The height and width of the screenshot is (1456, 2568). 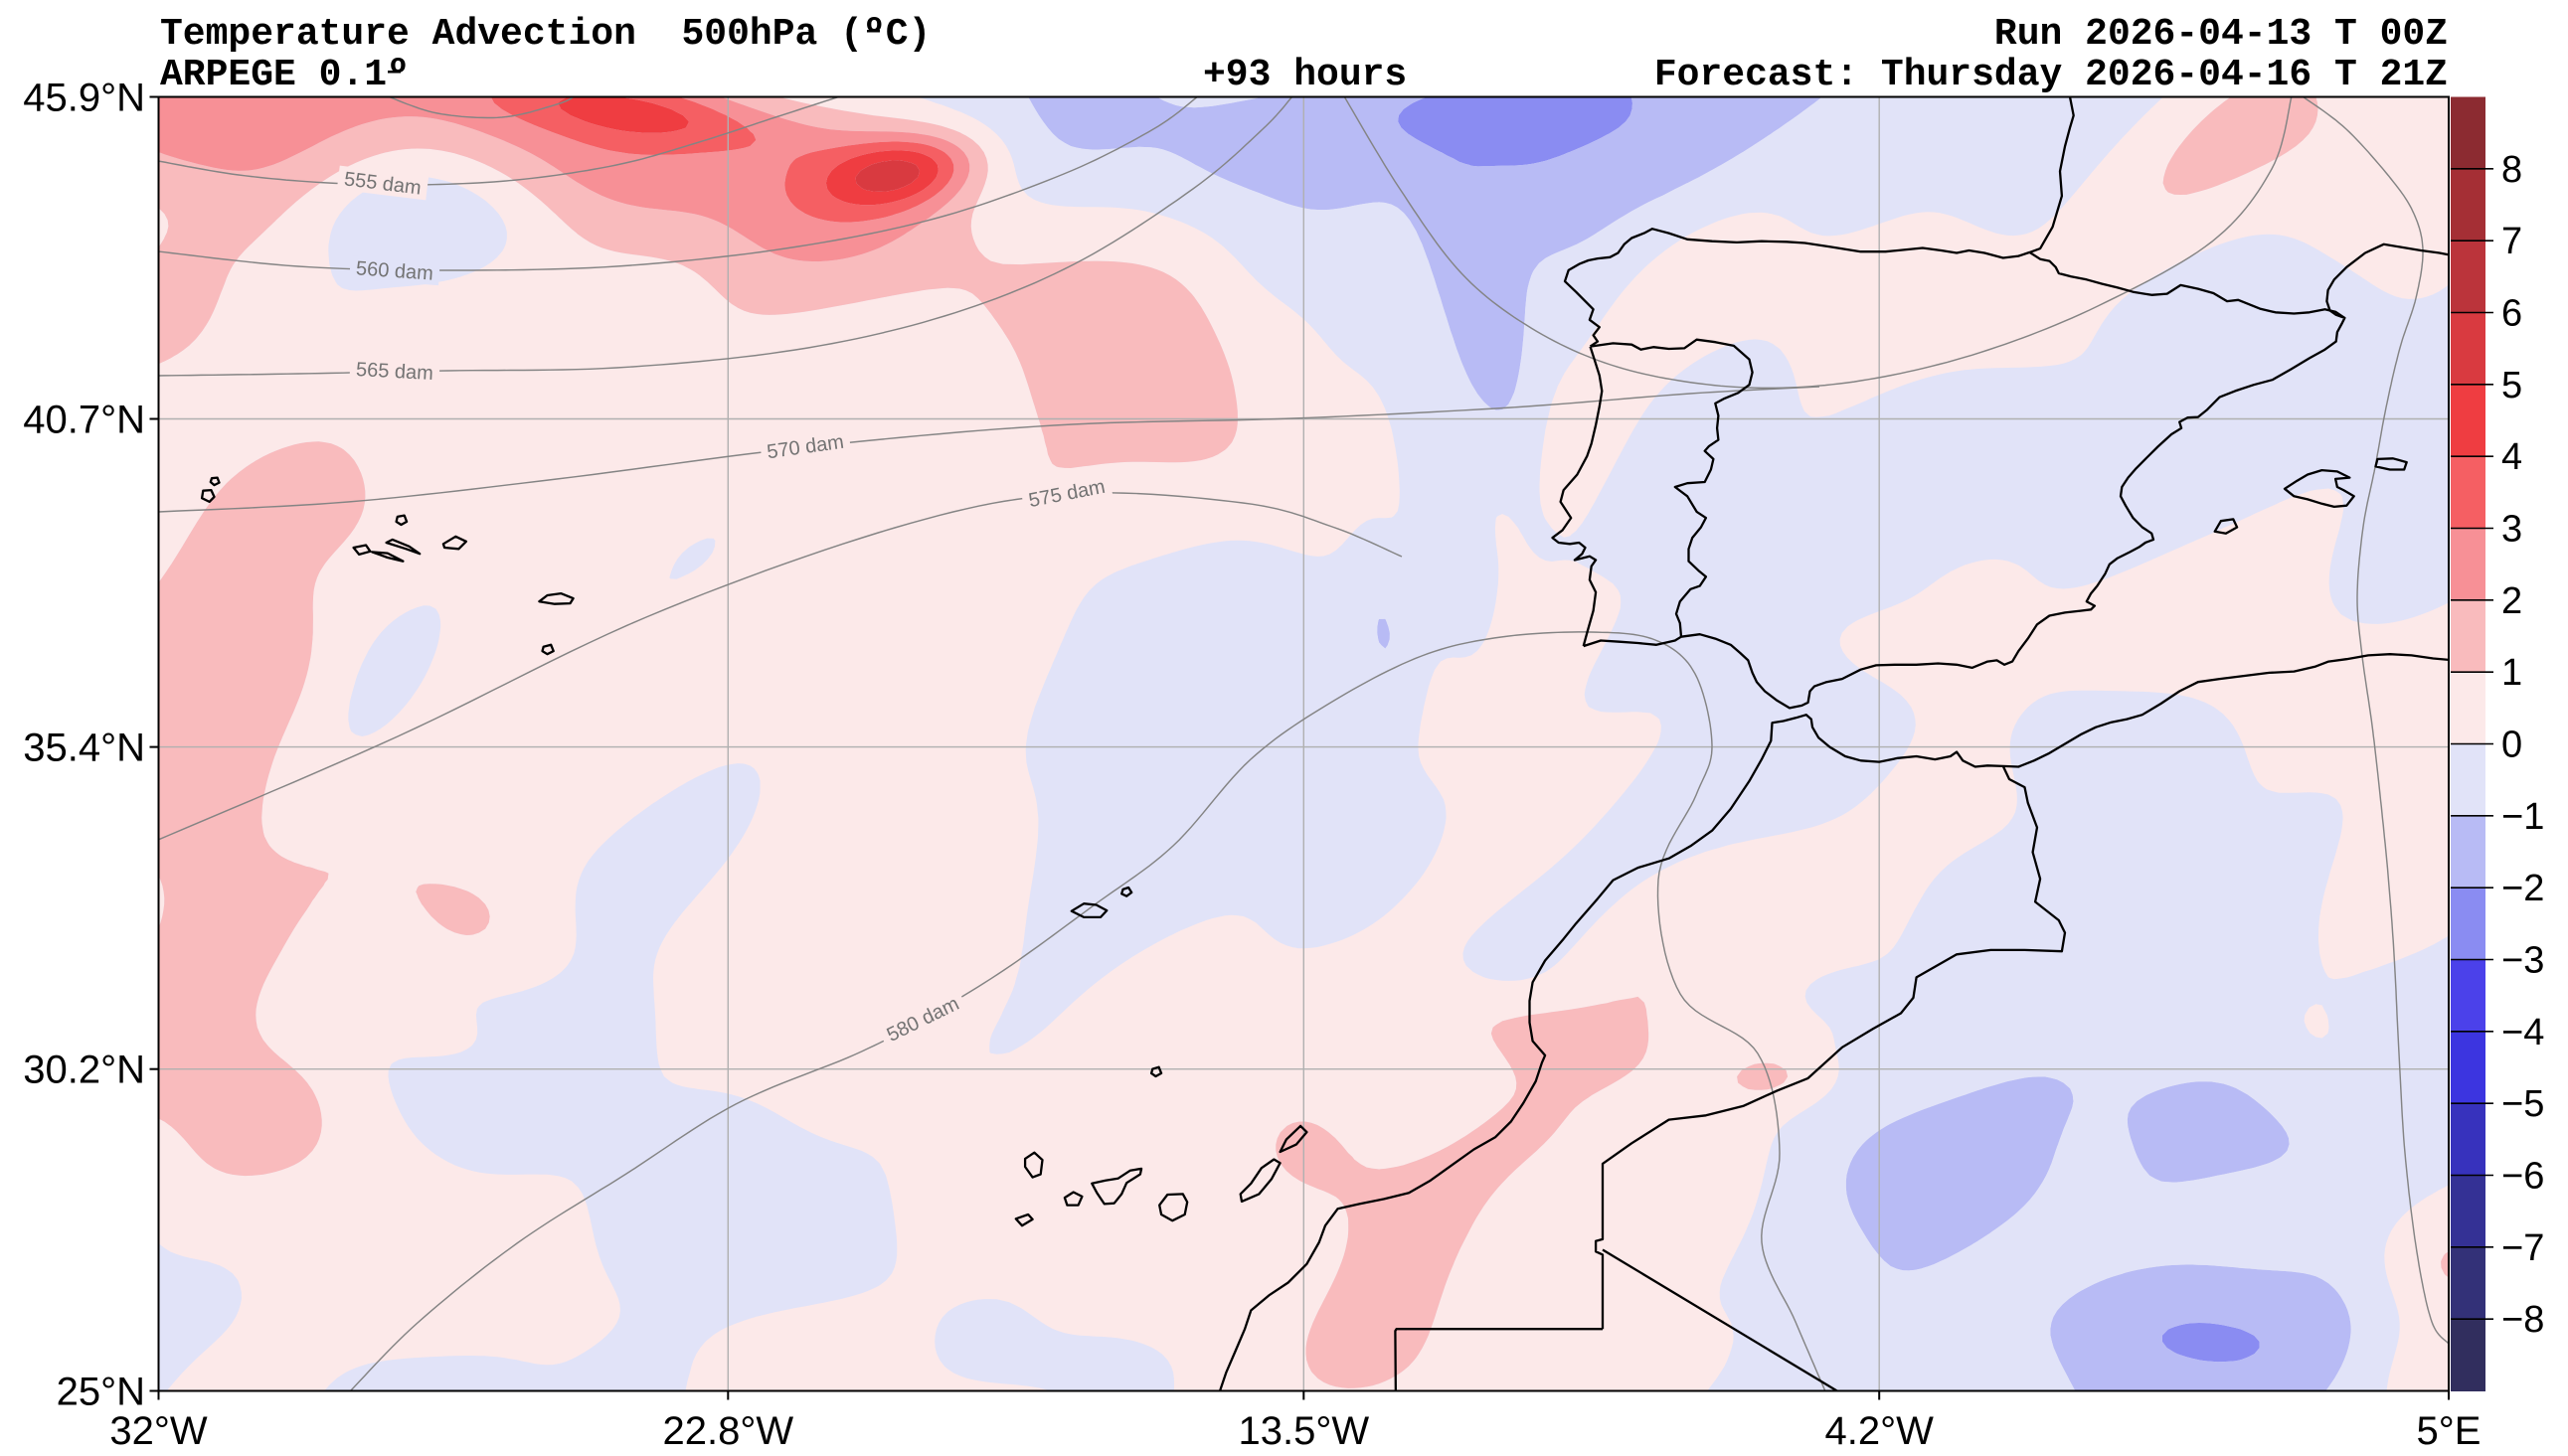 What do you see at coordinates (84, 1070) in the screenshot?
I see `svg-text: 30.2°N` at bounding box center [84, 1070].